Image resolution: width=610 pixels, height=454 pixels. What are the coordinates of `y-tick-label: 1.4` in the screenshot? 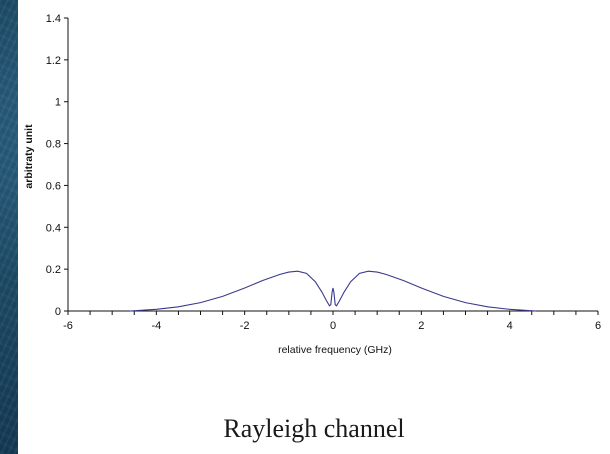 It's located at (53, 19).